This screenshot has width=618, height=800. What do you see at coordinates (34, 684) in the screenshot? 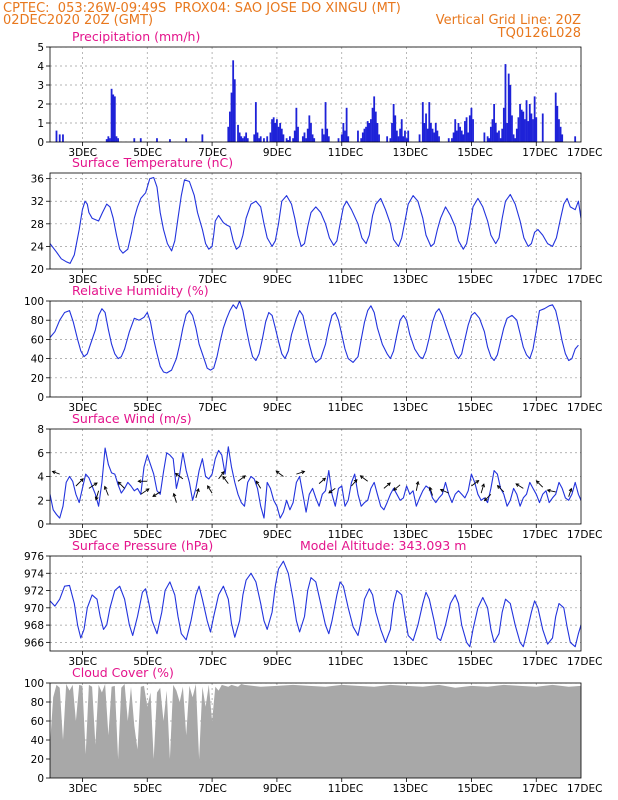
I see `y-tick-label: 100` at bounding box center [34, 684].